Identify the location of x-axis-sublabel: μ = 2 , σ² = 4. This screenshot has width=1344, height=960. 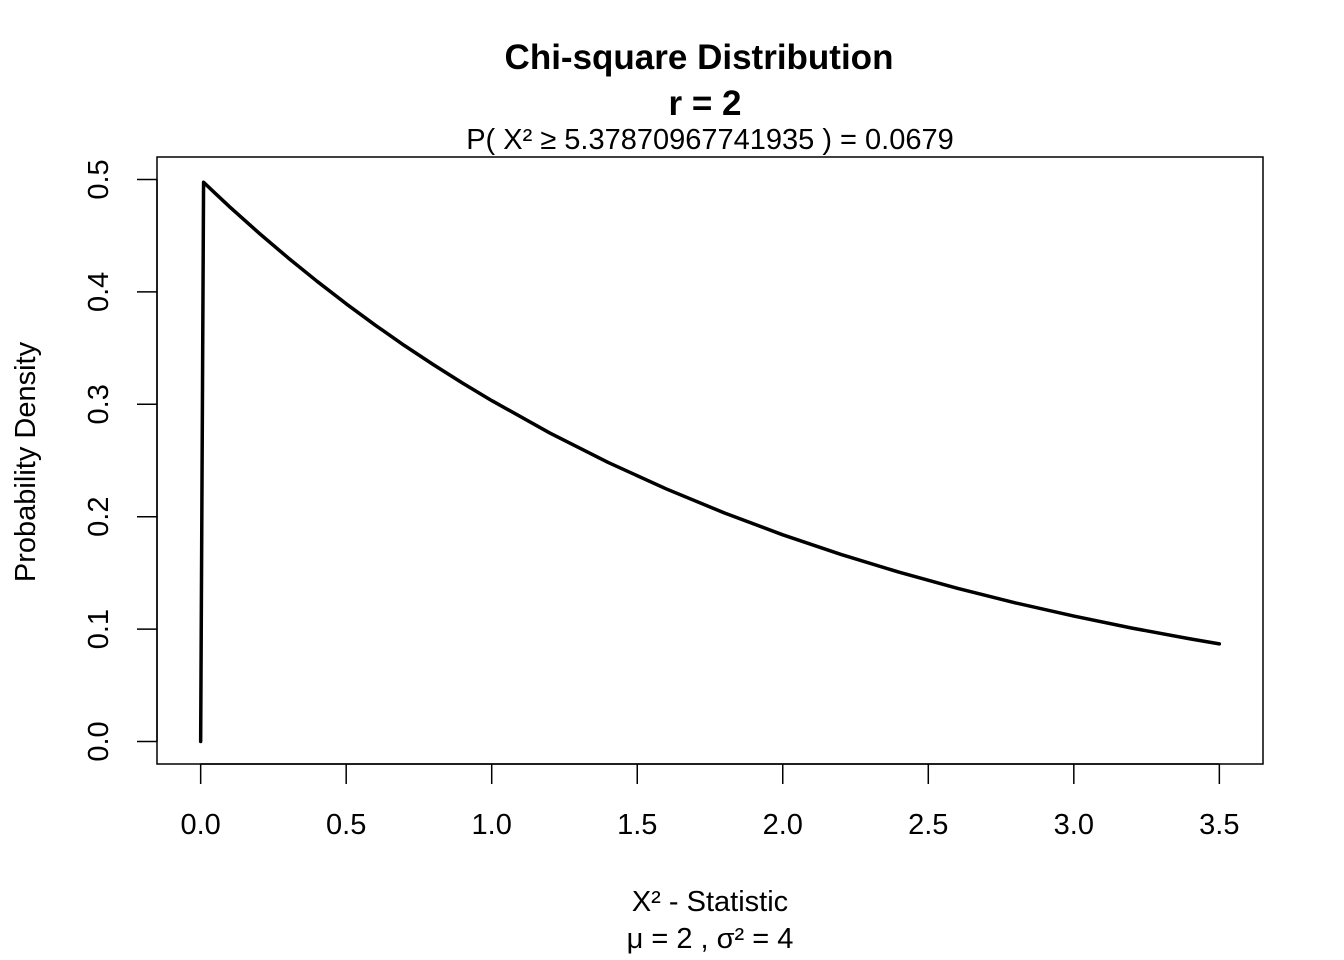
(710, 939).